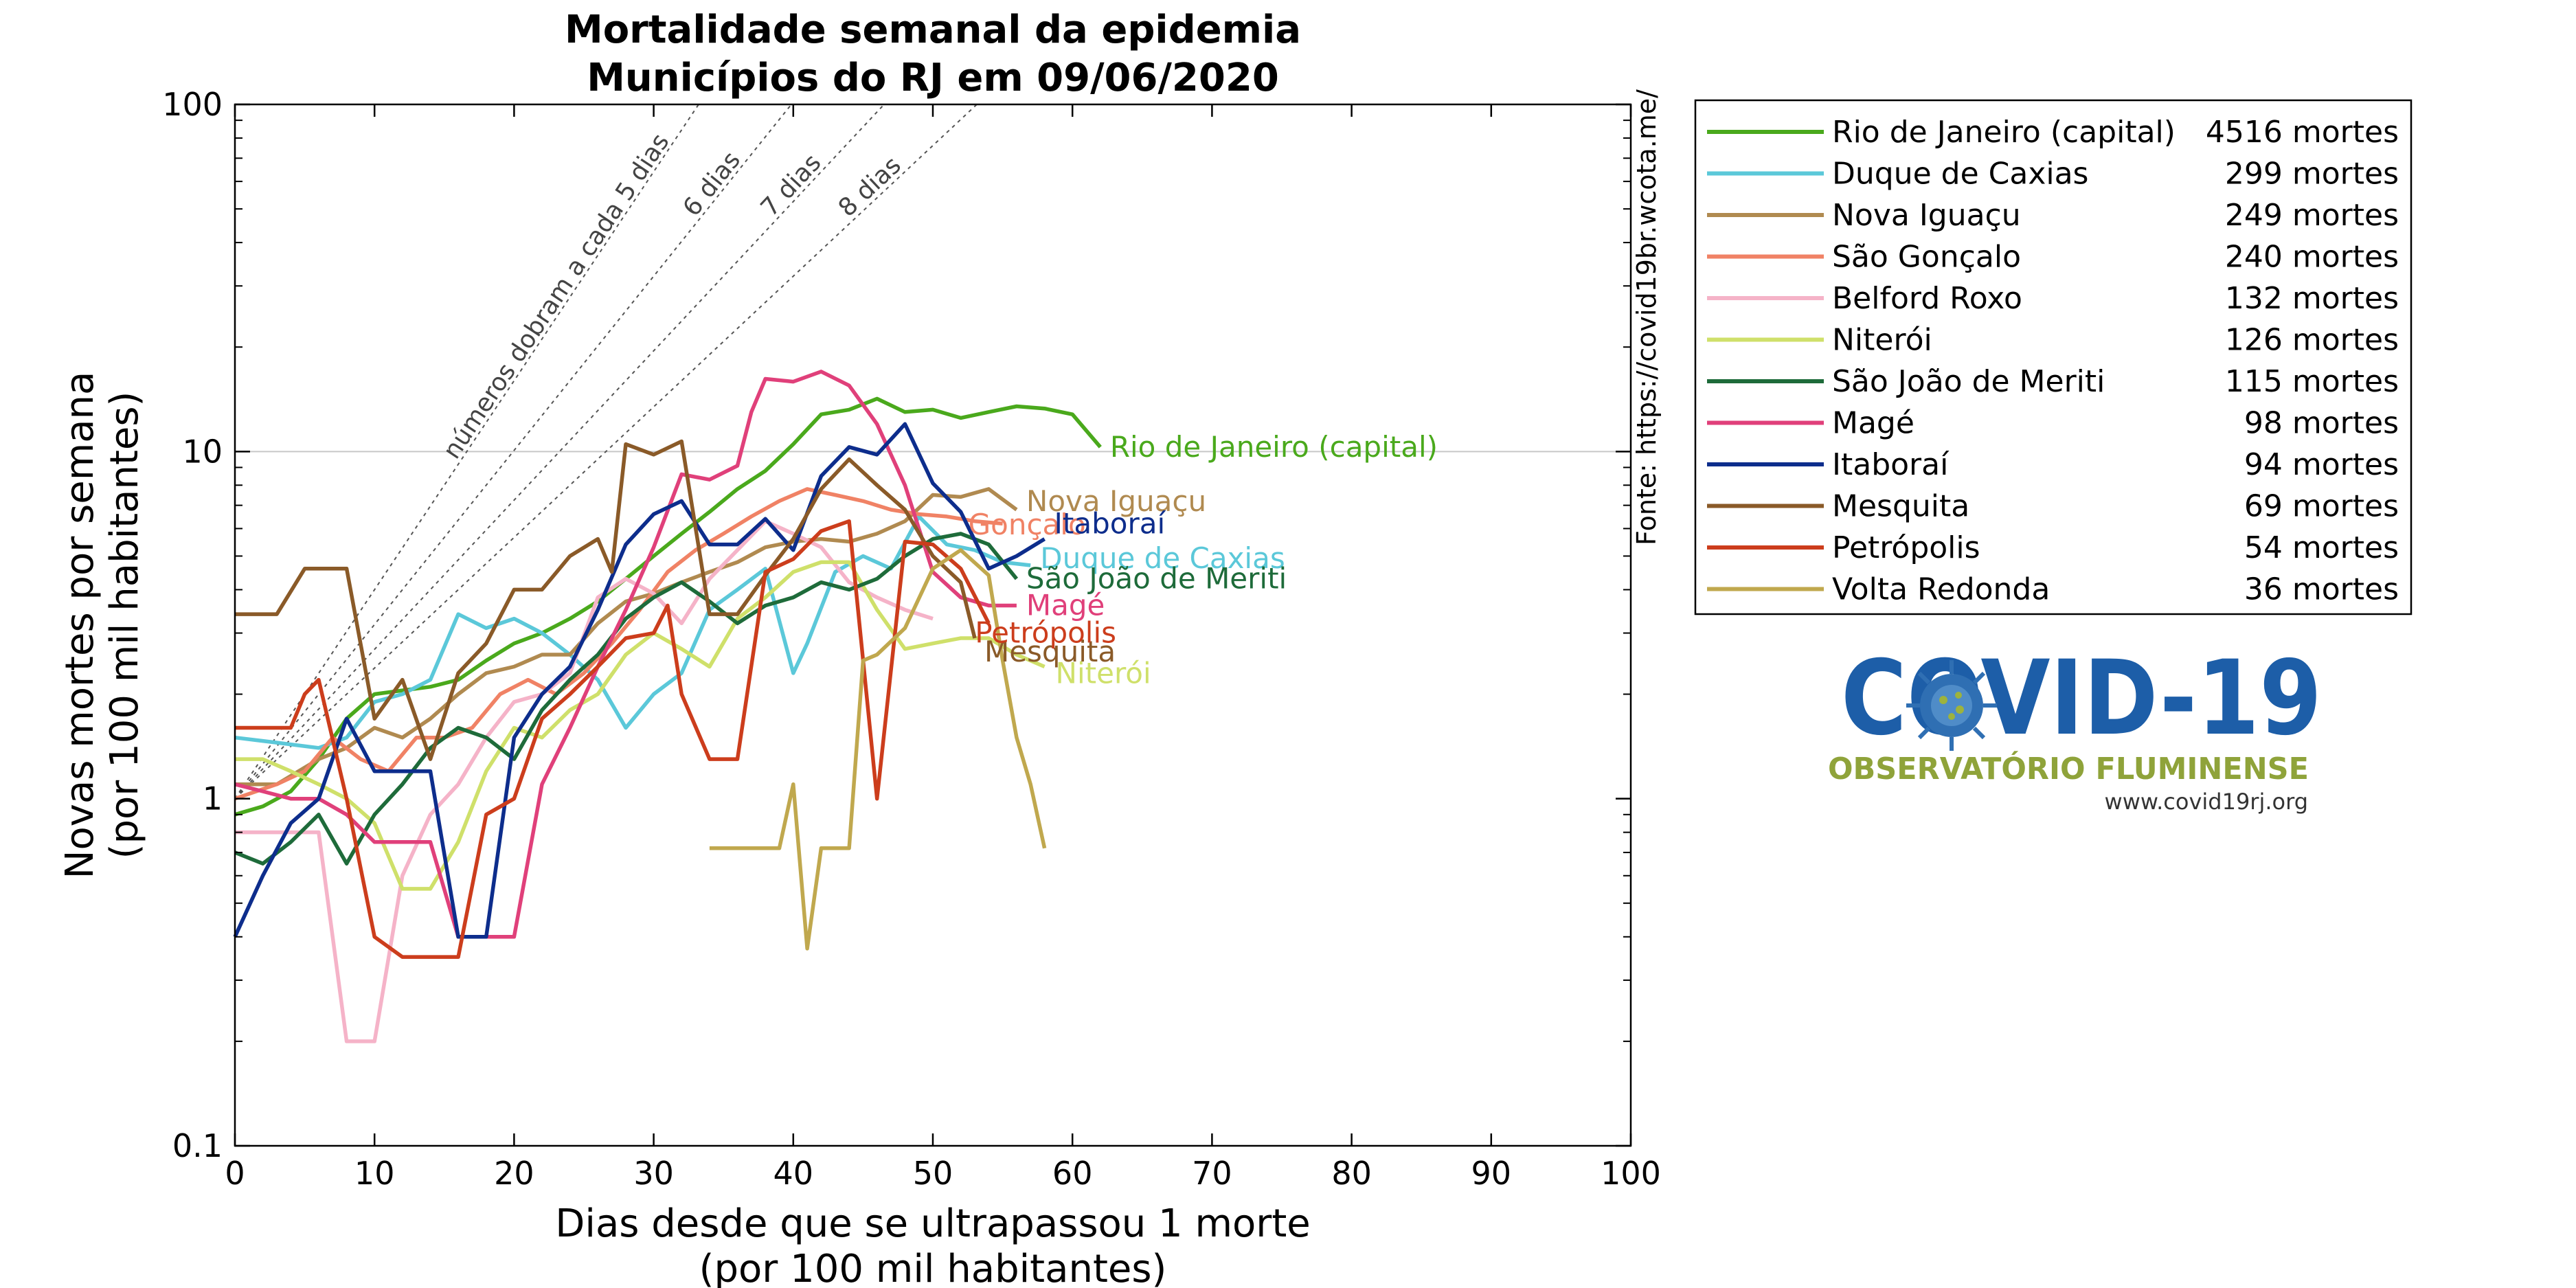 This screenshot has height=1288, width=2576. I want to click on series-end-label-petropolis: Petrópolis, so click(1045, 632).